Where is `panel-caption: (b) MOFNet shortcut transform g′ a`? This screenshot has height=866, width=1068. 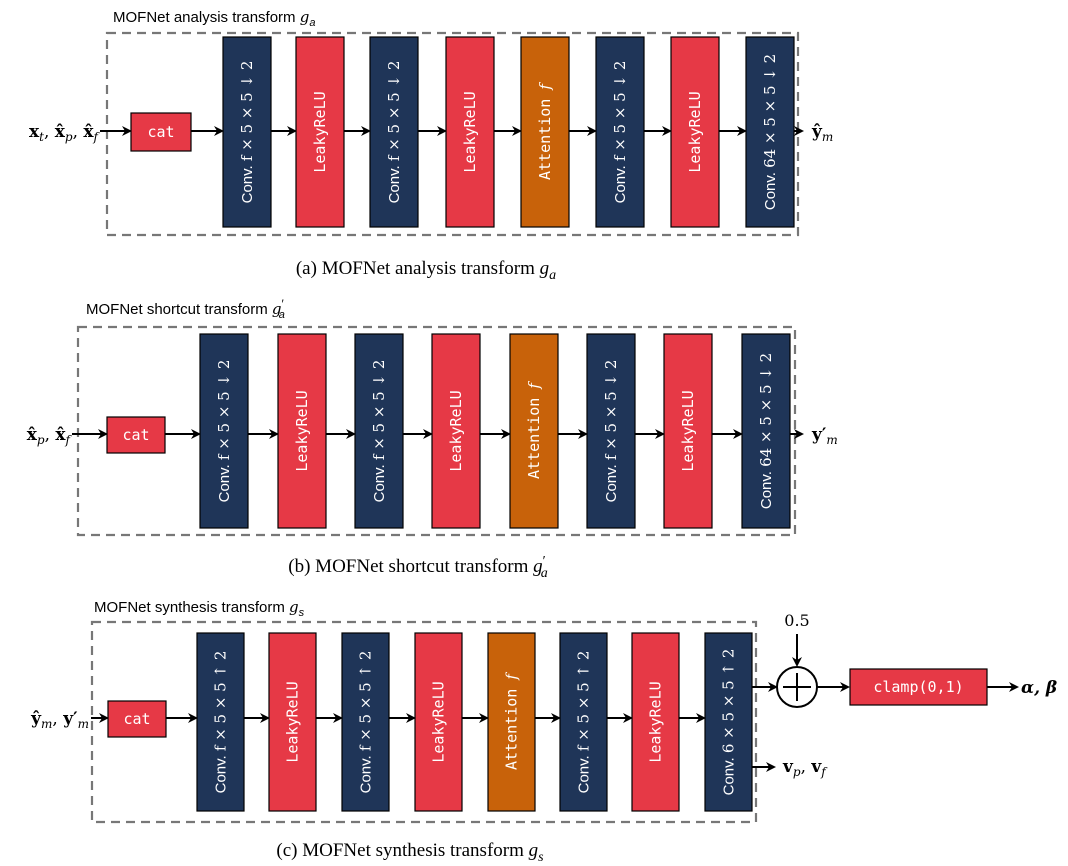
panel-caption: (b) MOFNet shortcut transform g′ a is located at coordinates (417, 567).